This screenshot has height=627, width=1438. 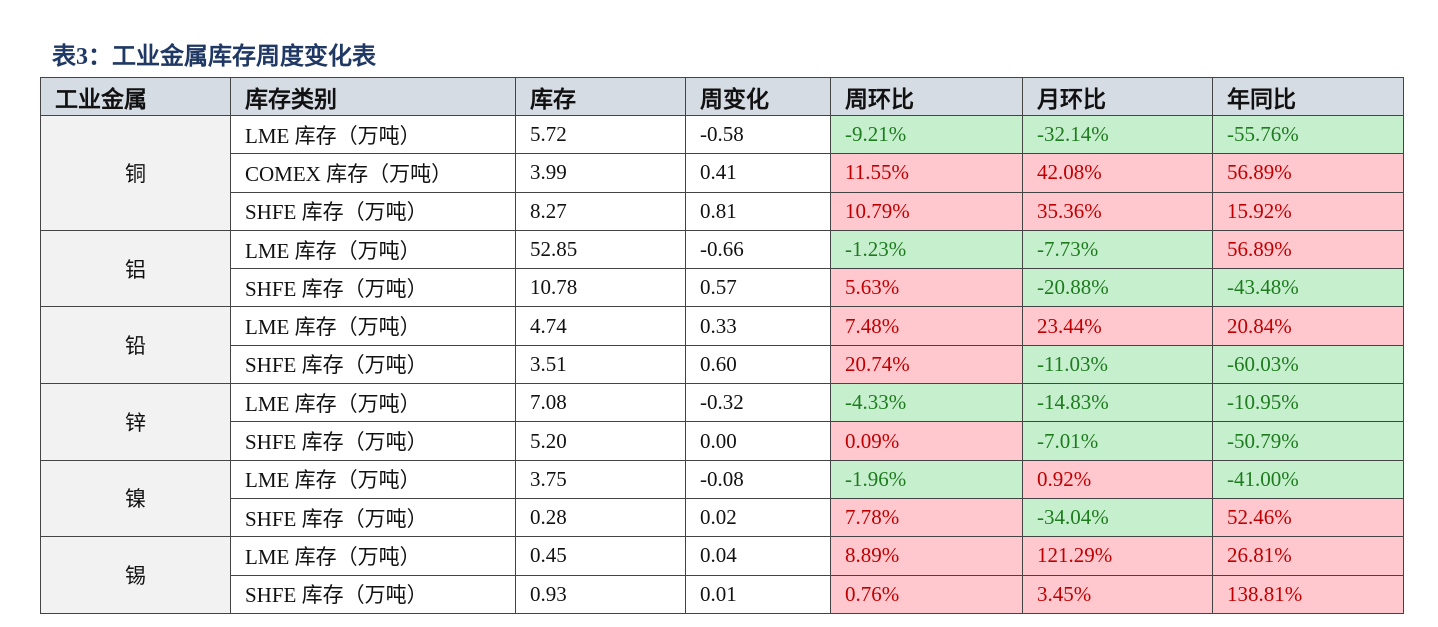 What do you see at coordinates (758, 479) in the screenshot?
I see `value-cell: -0.08` at bounding box center [758, 479].